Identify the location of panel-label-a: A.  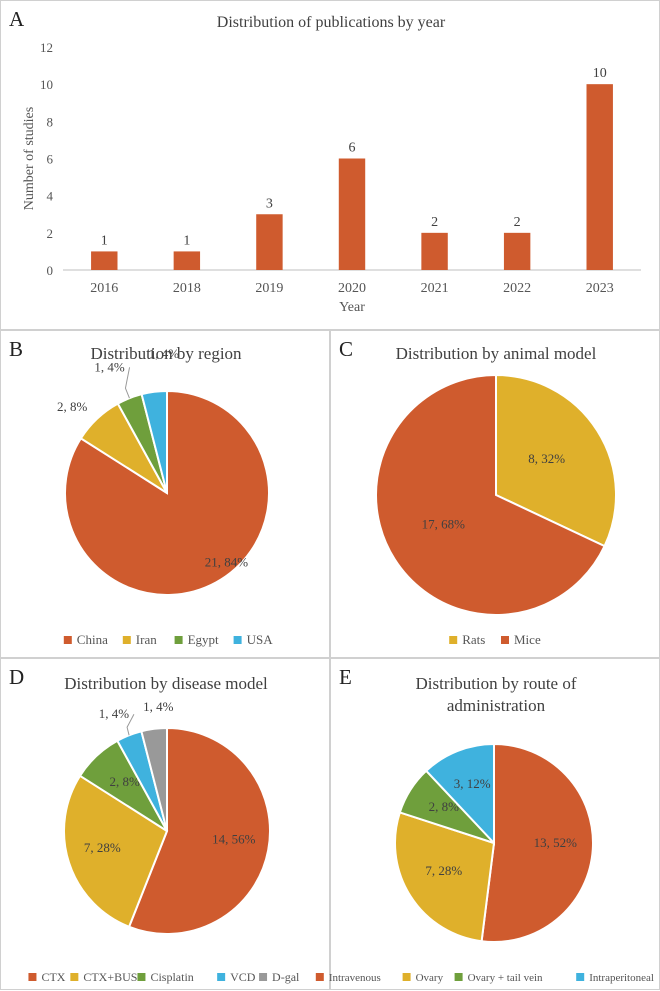
(17, 19).